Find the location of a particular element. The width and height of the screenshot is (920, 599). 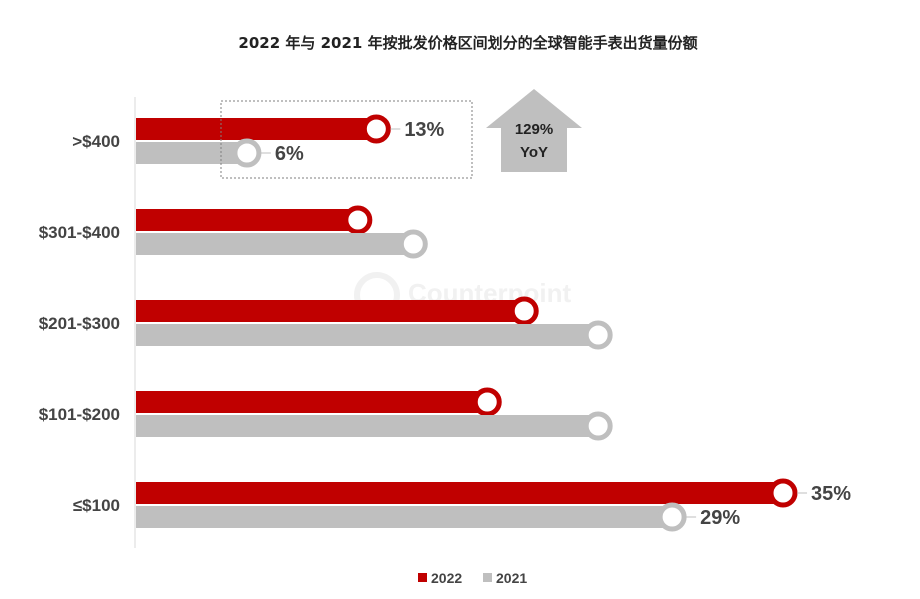

callout-yoy: YoY is located at coordinates (534, 152).